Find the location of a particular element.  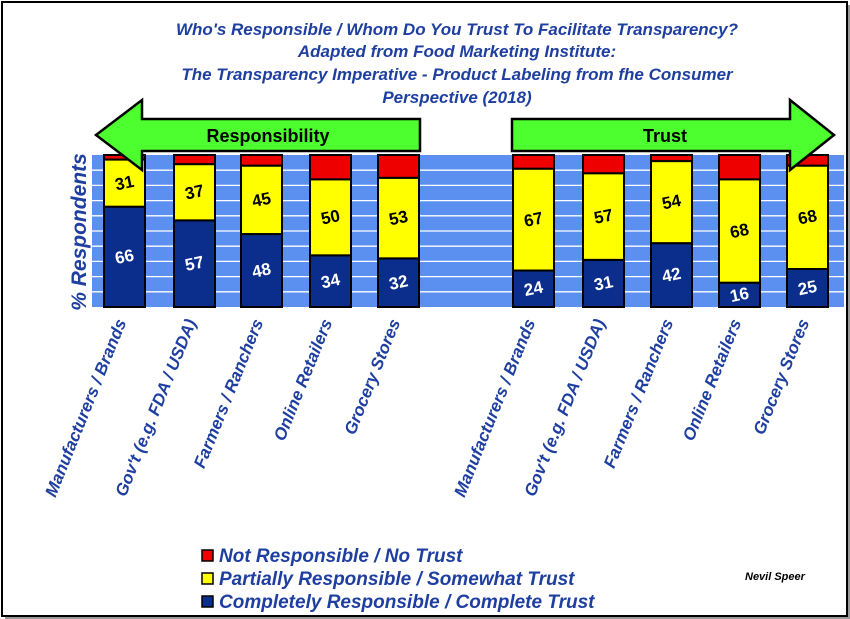

arrow-right-shape is located at coordinates (673, 135).